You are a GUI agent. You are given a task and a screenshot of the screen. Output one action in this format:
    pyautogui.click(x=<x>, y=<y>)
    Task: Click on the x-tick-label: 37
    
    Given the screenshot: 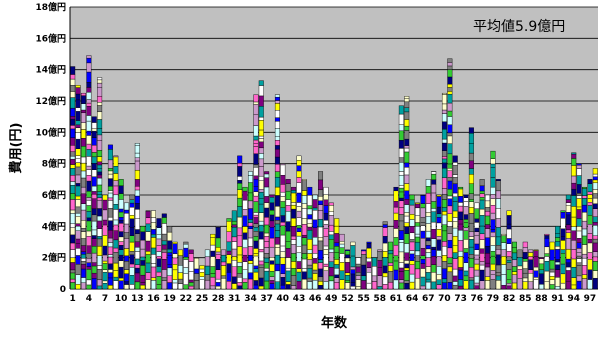 What is the action you would take?
    pyautogui.click(x=266, y=299)
    